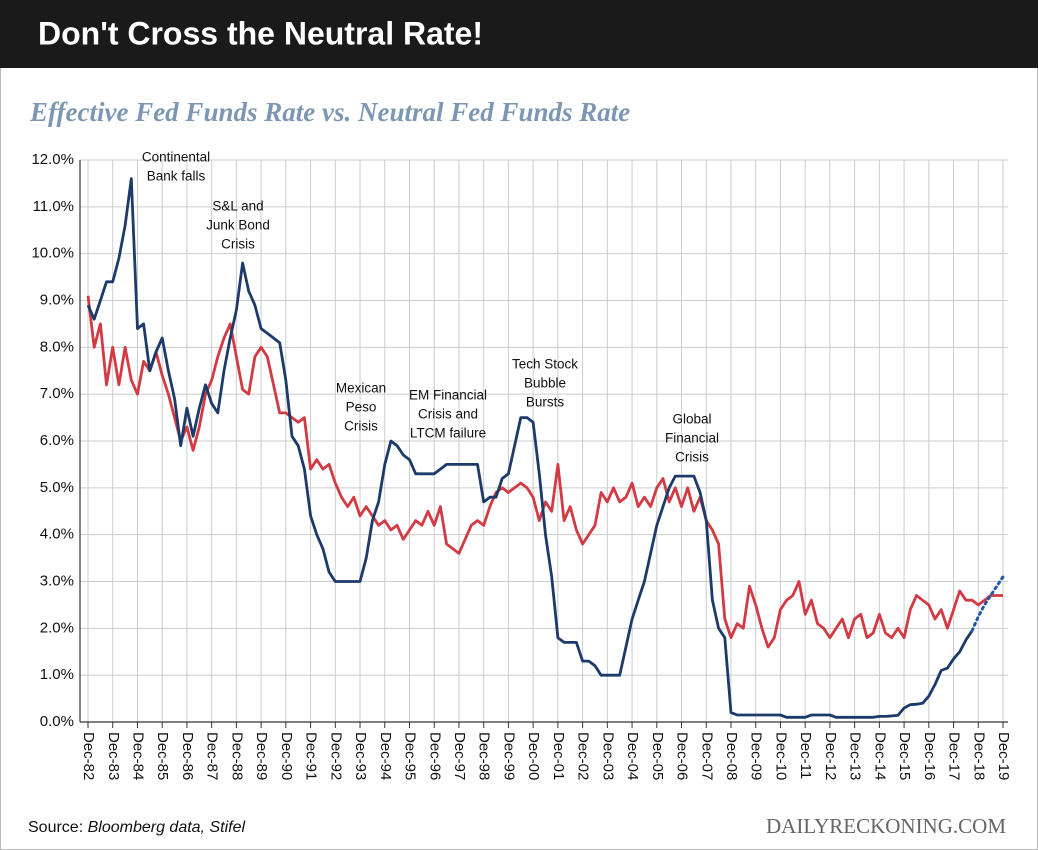 The height and width of the screenshot is (850, 1038). Describe the element at coordinates (52, 159) in the screenshot. I see `y-tick-label: 12.0%` at that location.